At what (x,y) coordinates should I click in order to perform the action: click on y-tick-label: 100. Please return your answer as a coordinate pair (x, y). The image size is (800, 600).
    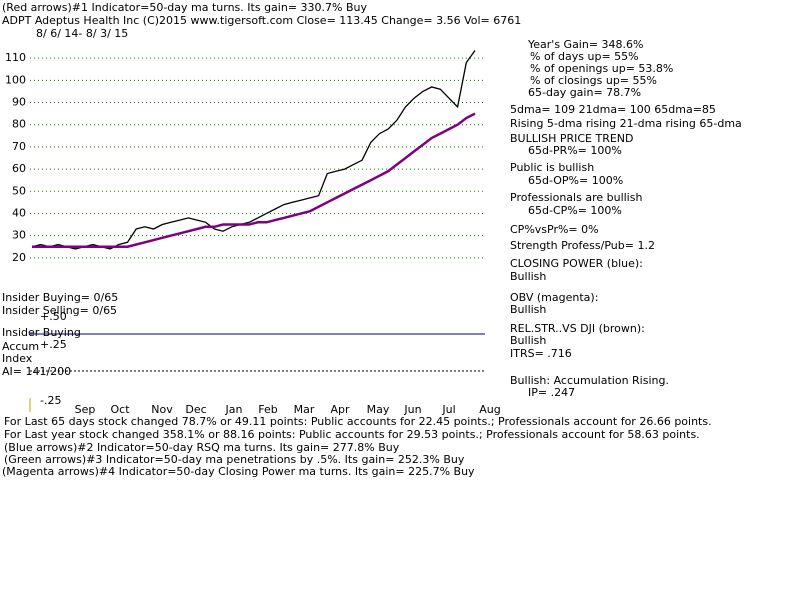
    Looking at the image, I should click on (15, 79).